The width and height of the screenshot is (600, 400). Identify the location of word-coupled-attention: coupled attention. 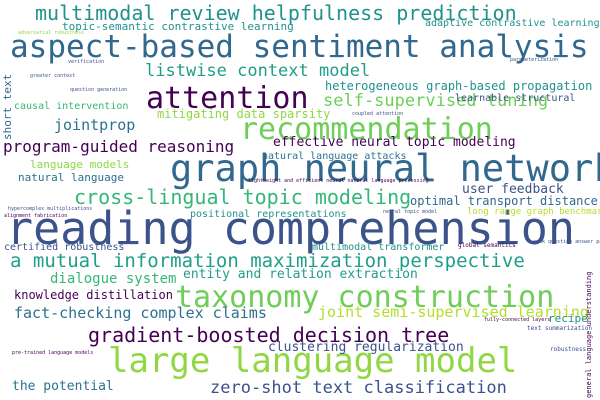
(378, 114).